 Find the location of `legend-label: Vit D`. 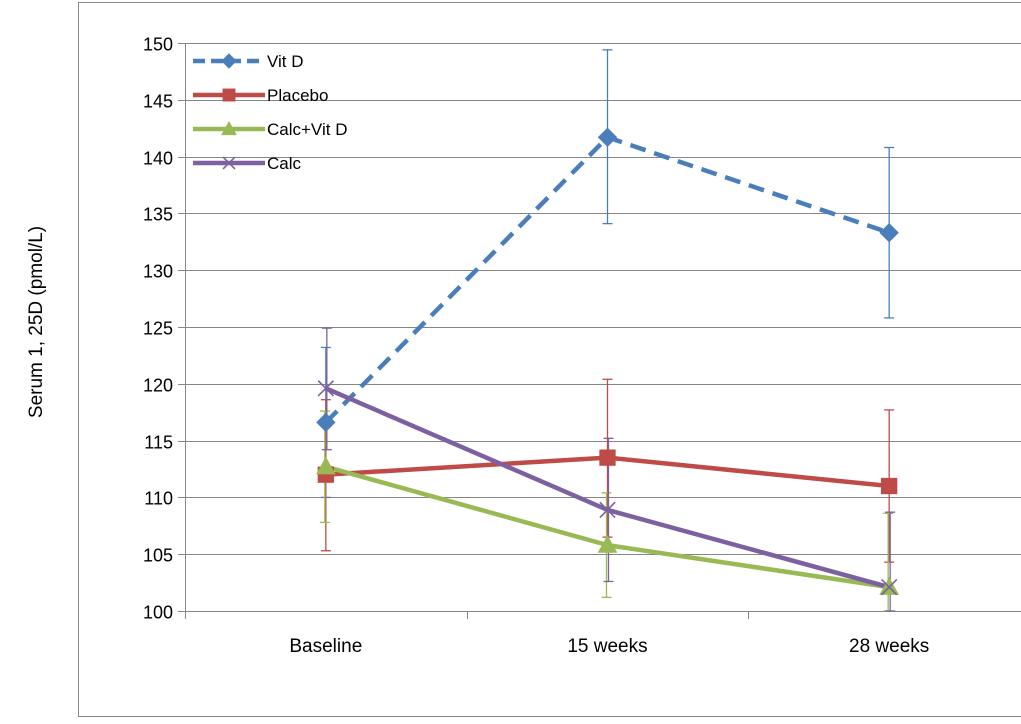

legend-label: Vit D is located at coordinates (285, 61).